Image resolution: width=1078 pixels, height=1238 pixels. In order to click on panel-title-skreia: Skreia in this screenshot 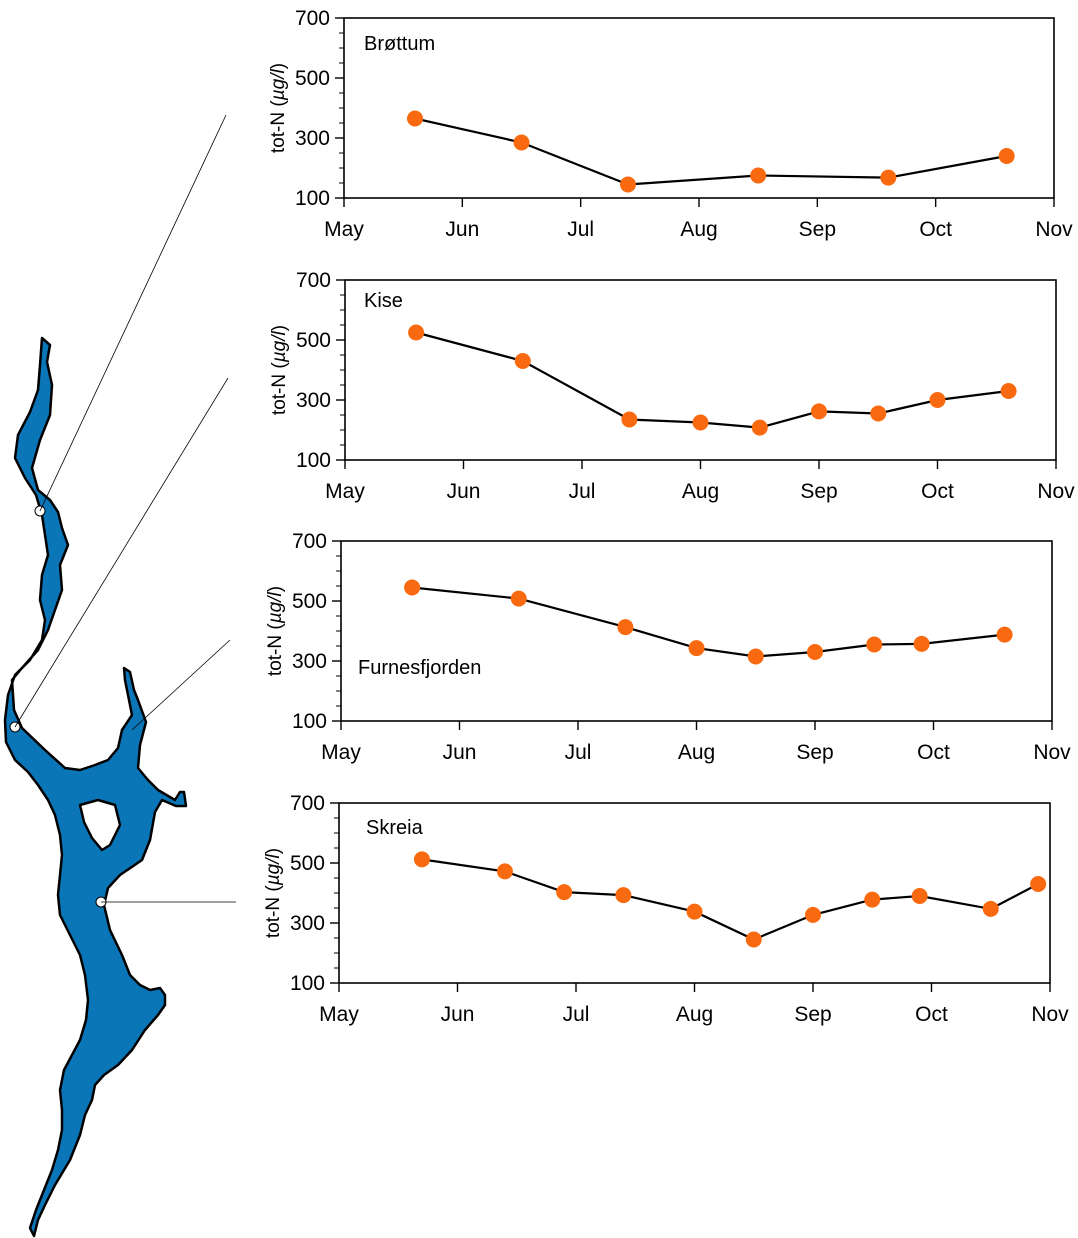, I will do `click(395, 828)`.